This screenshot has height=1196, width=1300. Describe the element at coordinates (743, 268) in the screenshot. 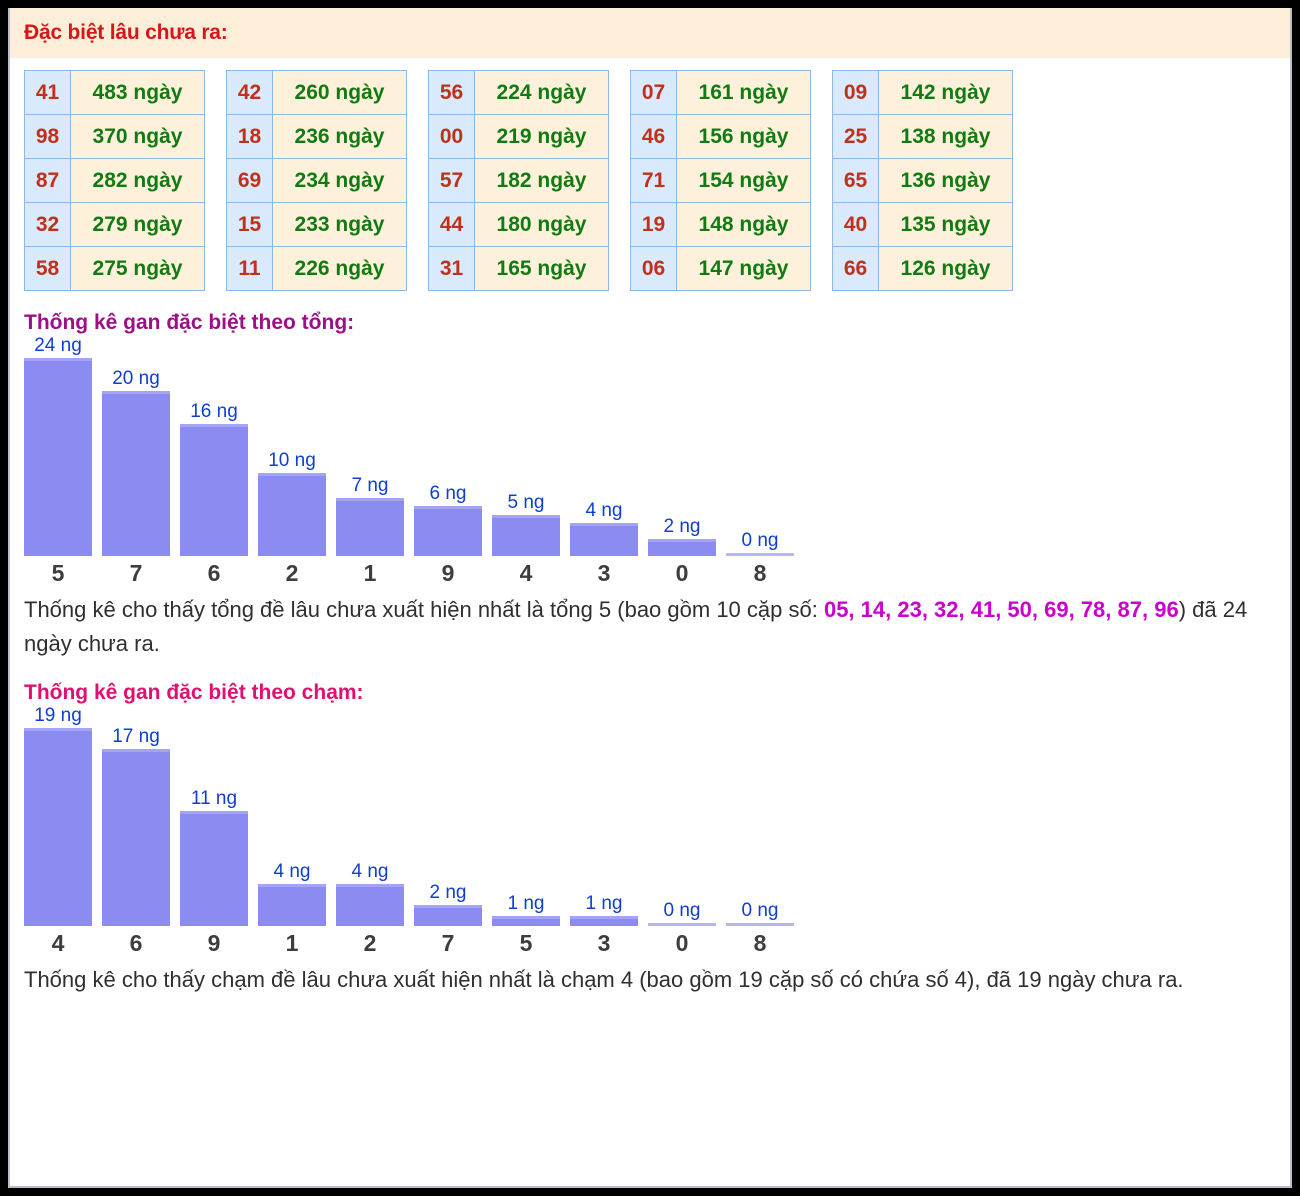

I see `gan-days-cell: 147 ngày` at that location.